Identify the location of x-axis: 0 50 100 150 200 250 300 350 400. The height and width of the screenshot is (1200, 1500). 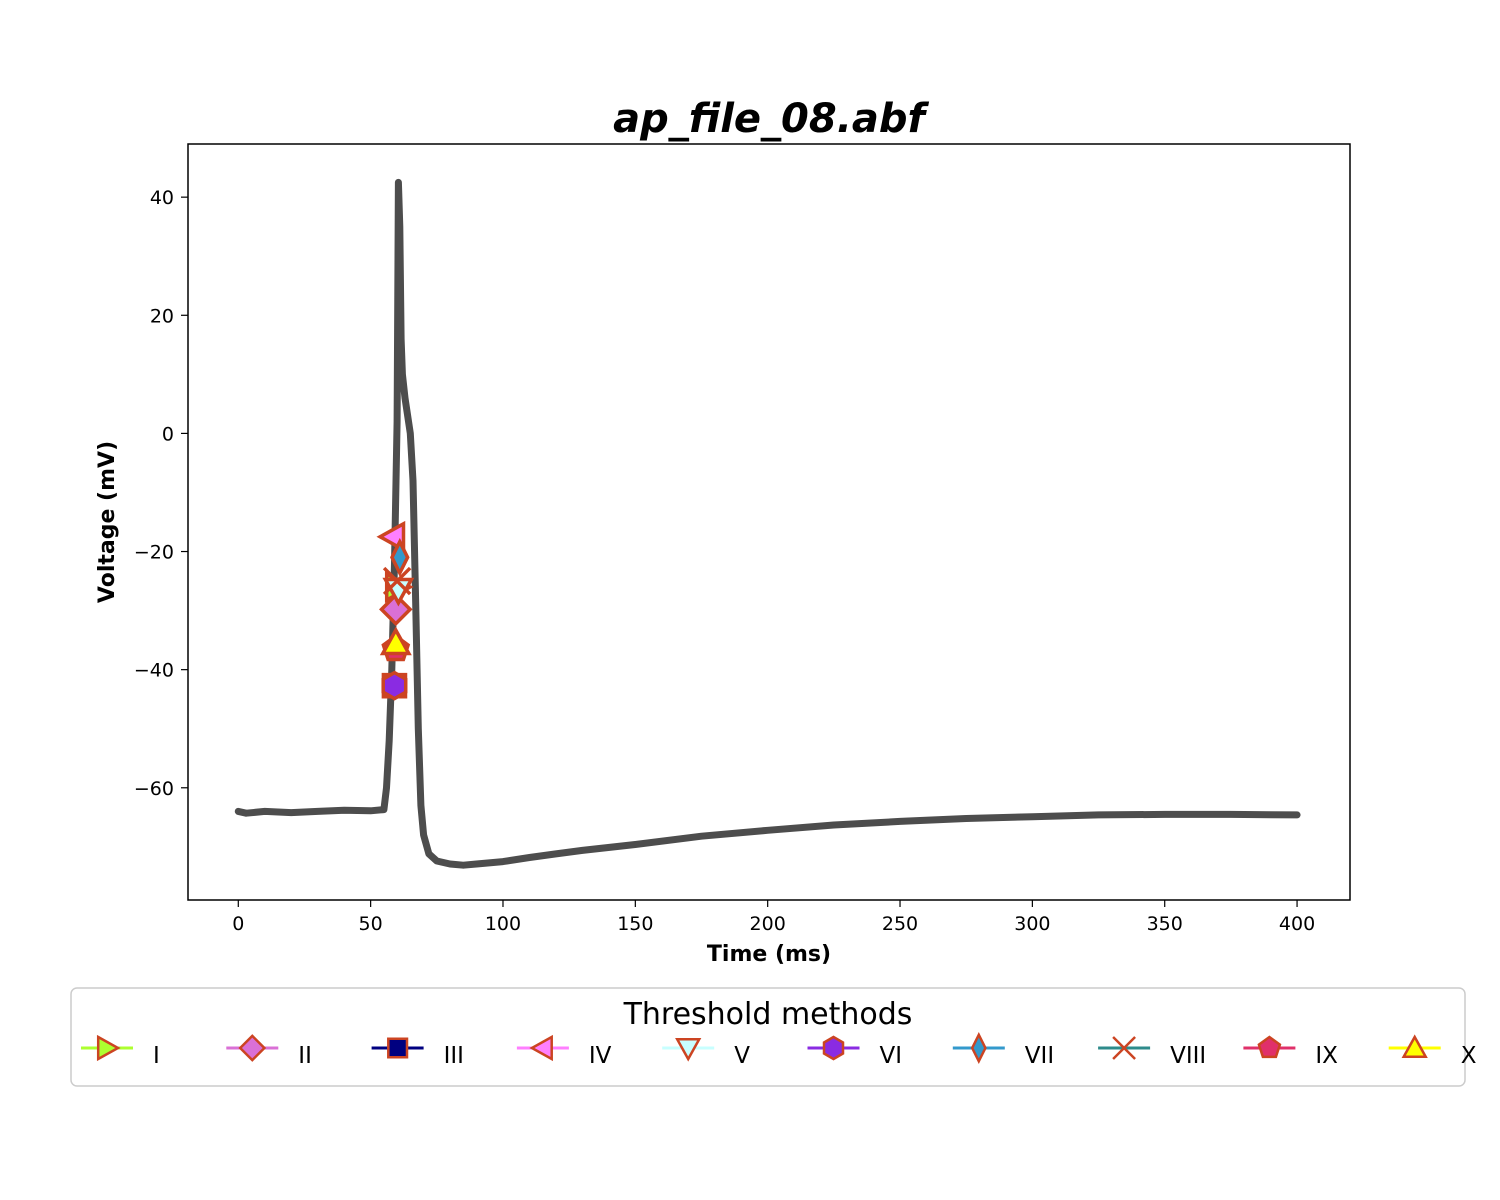
(773, 917).